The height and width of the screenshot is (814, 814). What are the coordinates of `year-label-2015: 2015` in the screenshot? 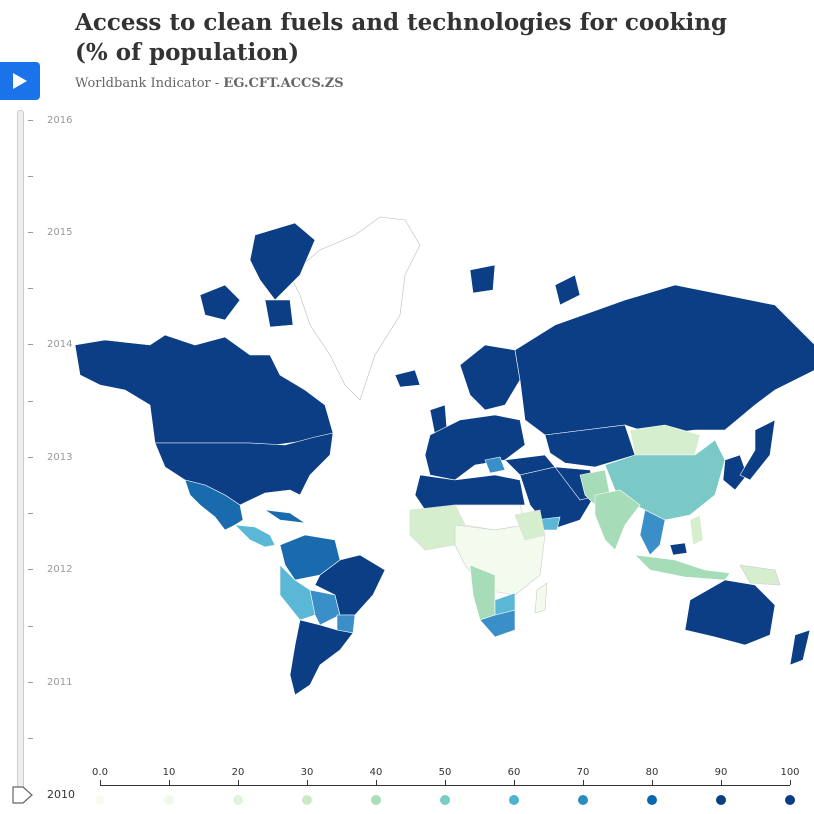 It's located at (60, 232).